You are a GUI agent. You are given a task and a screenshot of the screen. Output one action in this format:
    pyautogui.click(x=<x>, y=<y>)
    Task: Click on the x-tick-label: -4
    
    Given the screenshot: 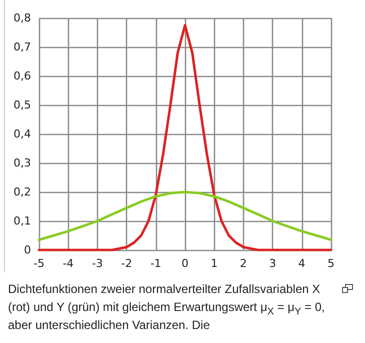 What is the action you would take?
    pyautogui.click(x=68, y=263)
    